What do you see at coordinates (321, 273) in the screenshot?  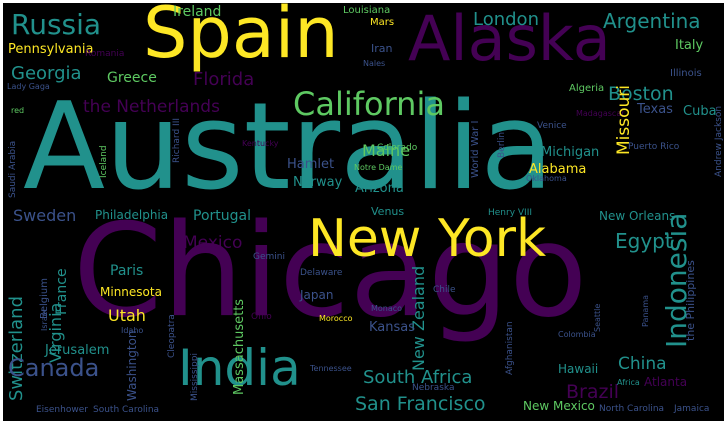 I see `word-cloud-word: Delaware` at bounding box center [321, 273].